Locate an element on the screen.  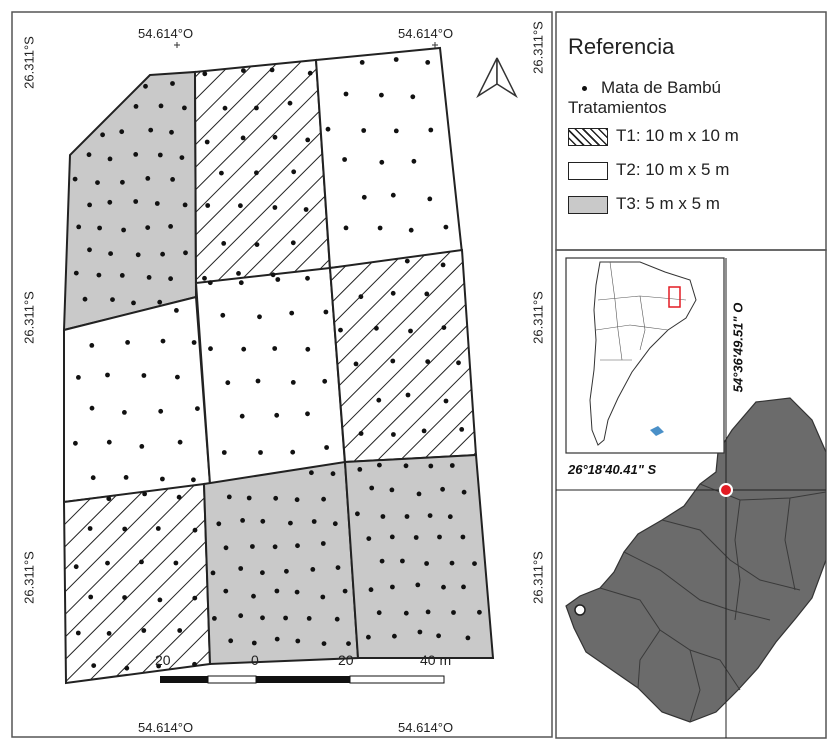
white-swatch-icon is located at coordinates (588, 170).